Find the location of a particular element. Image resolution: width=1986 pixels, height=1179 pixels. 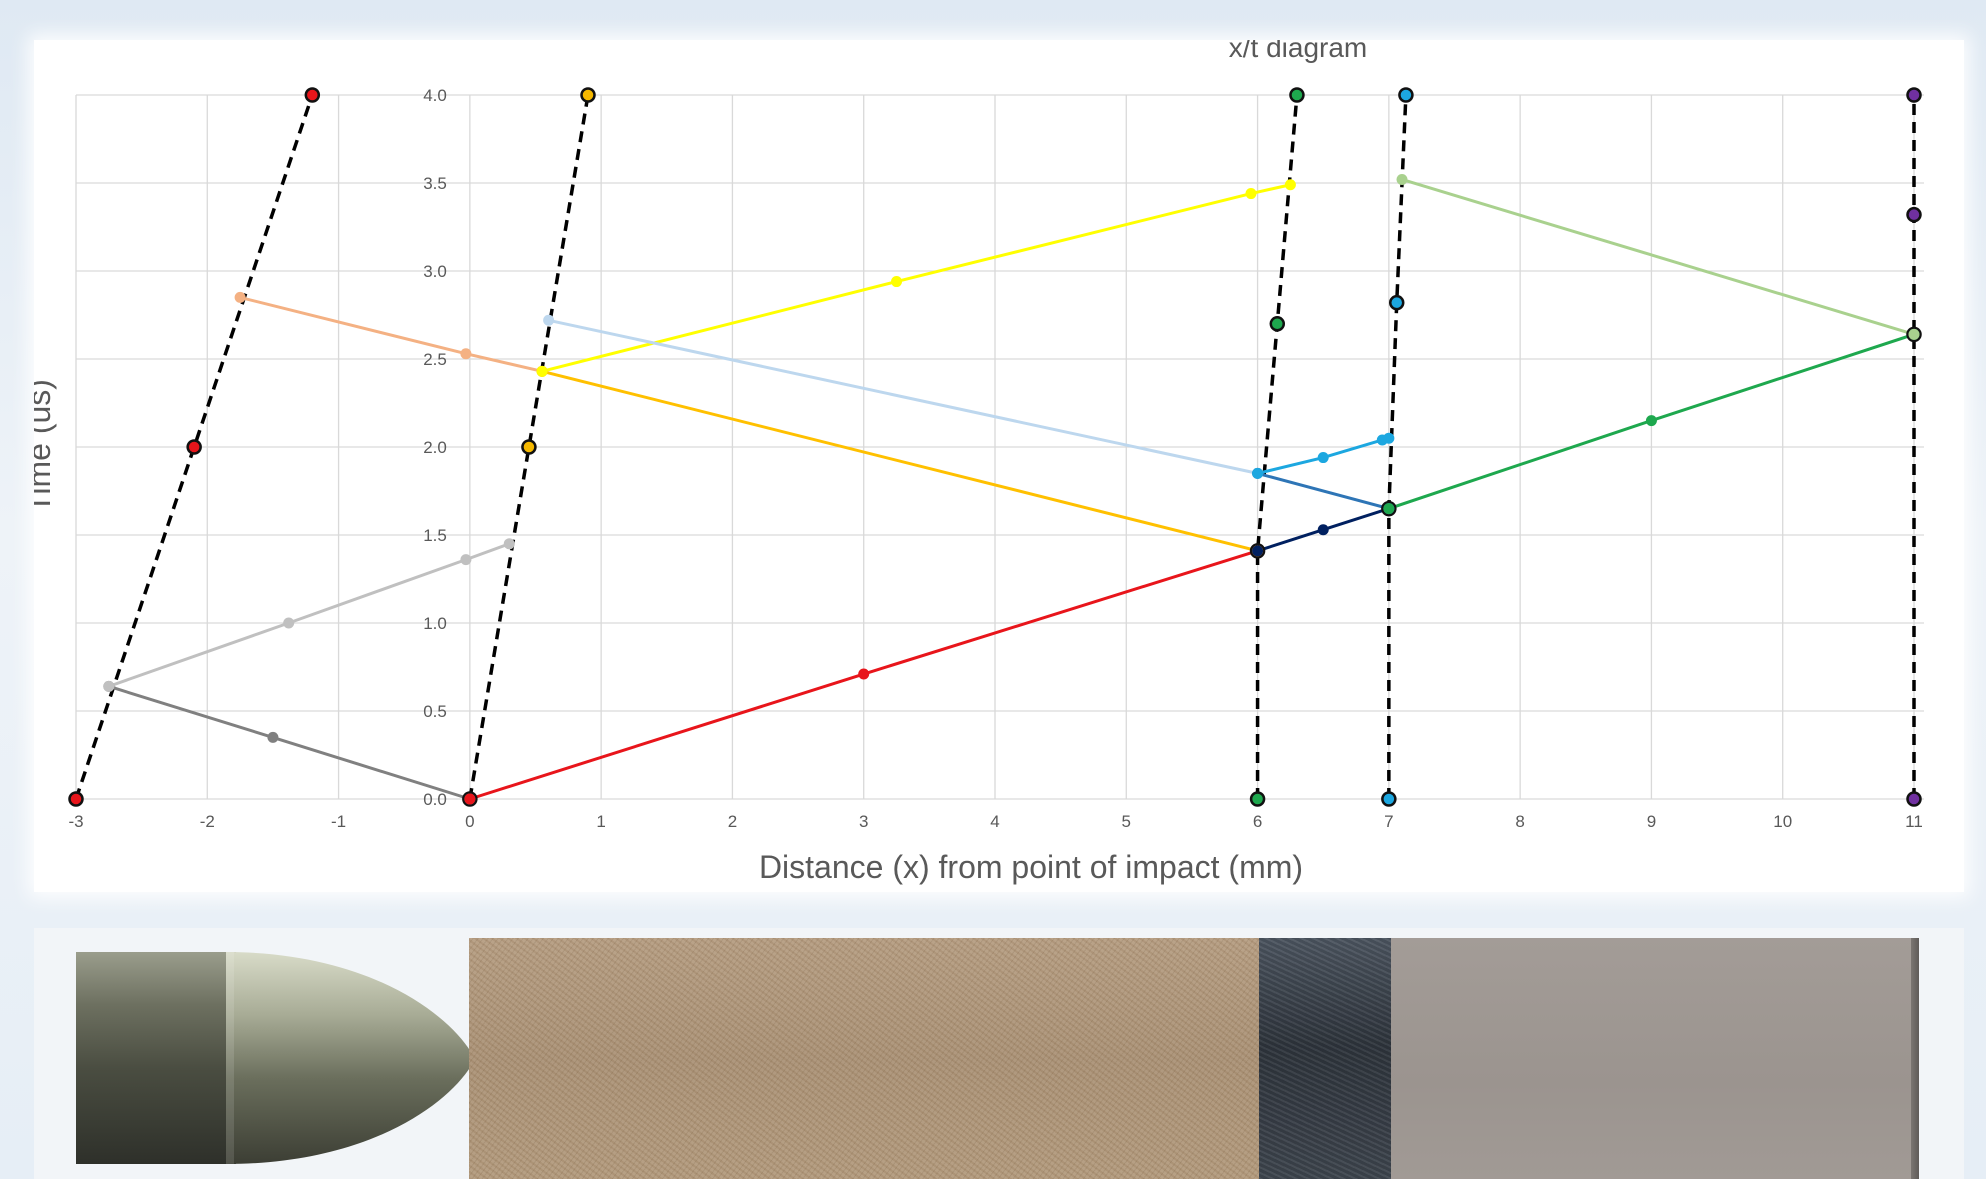

y-tick-label: 0.5 is located at coordinates (435, 711).